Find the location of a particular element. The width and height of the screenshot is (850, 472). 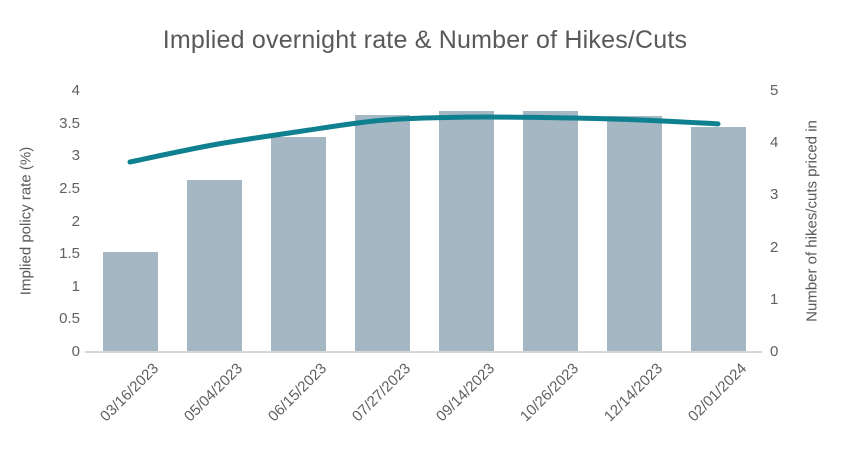

right-axis-tick: 2 is located at coordinates (774, 247).